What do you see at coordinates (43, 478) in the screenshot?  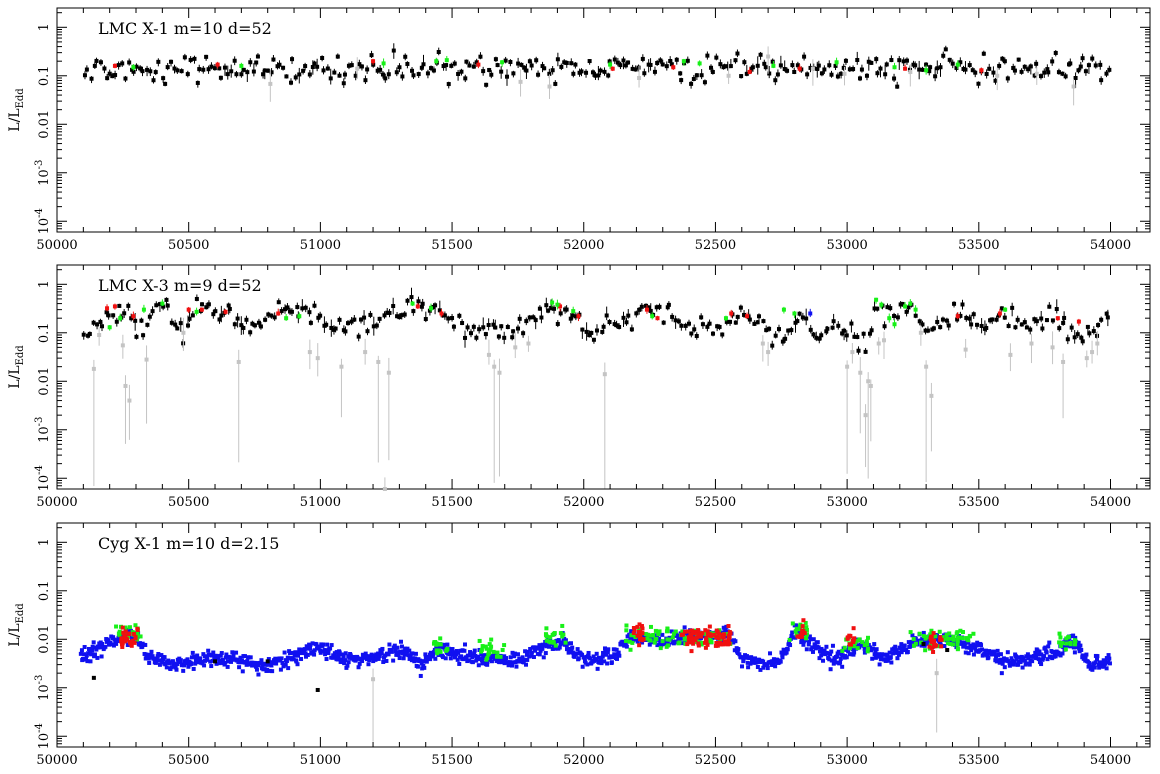 I see `y-tick-label: 10-4` at bounding box center [43, 478].